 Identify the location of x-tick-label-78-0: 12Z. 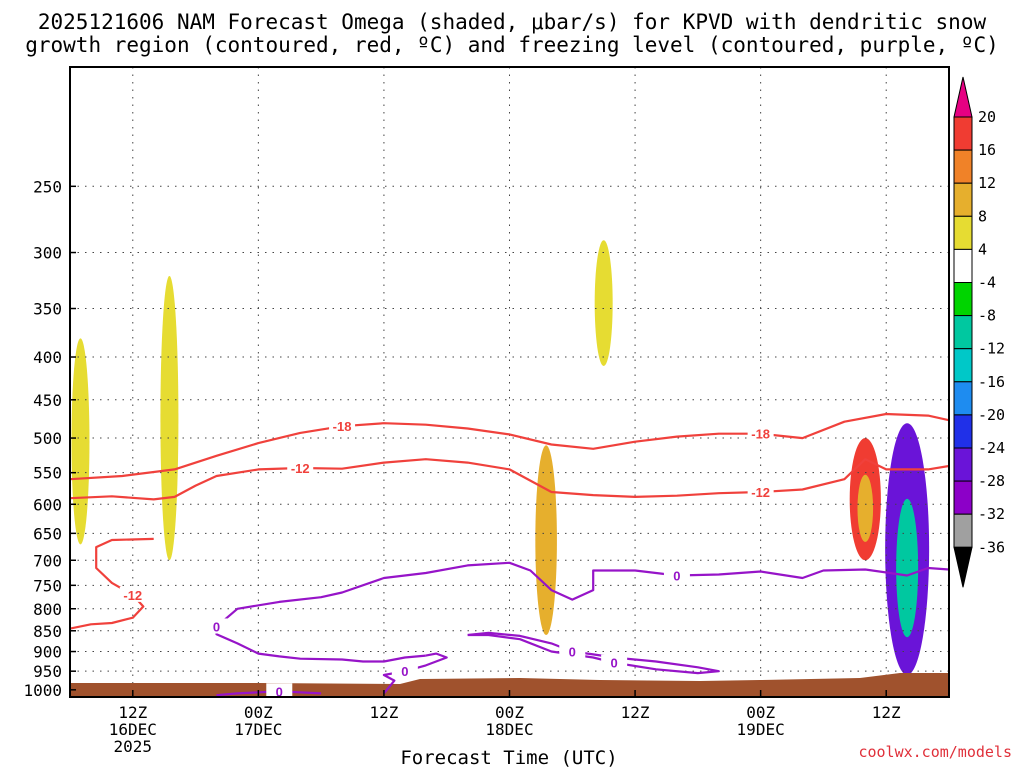
(886, 712).